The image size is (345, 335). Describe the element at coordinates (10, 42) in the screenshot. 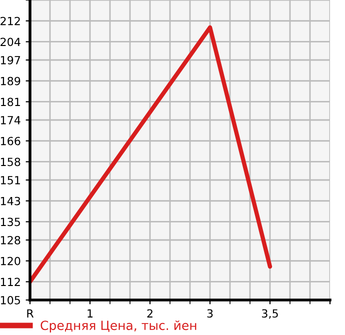

I see `y-tick-label: 204` at that location.